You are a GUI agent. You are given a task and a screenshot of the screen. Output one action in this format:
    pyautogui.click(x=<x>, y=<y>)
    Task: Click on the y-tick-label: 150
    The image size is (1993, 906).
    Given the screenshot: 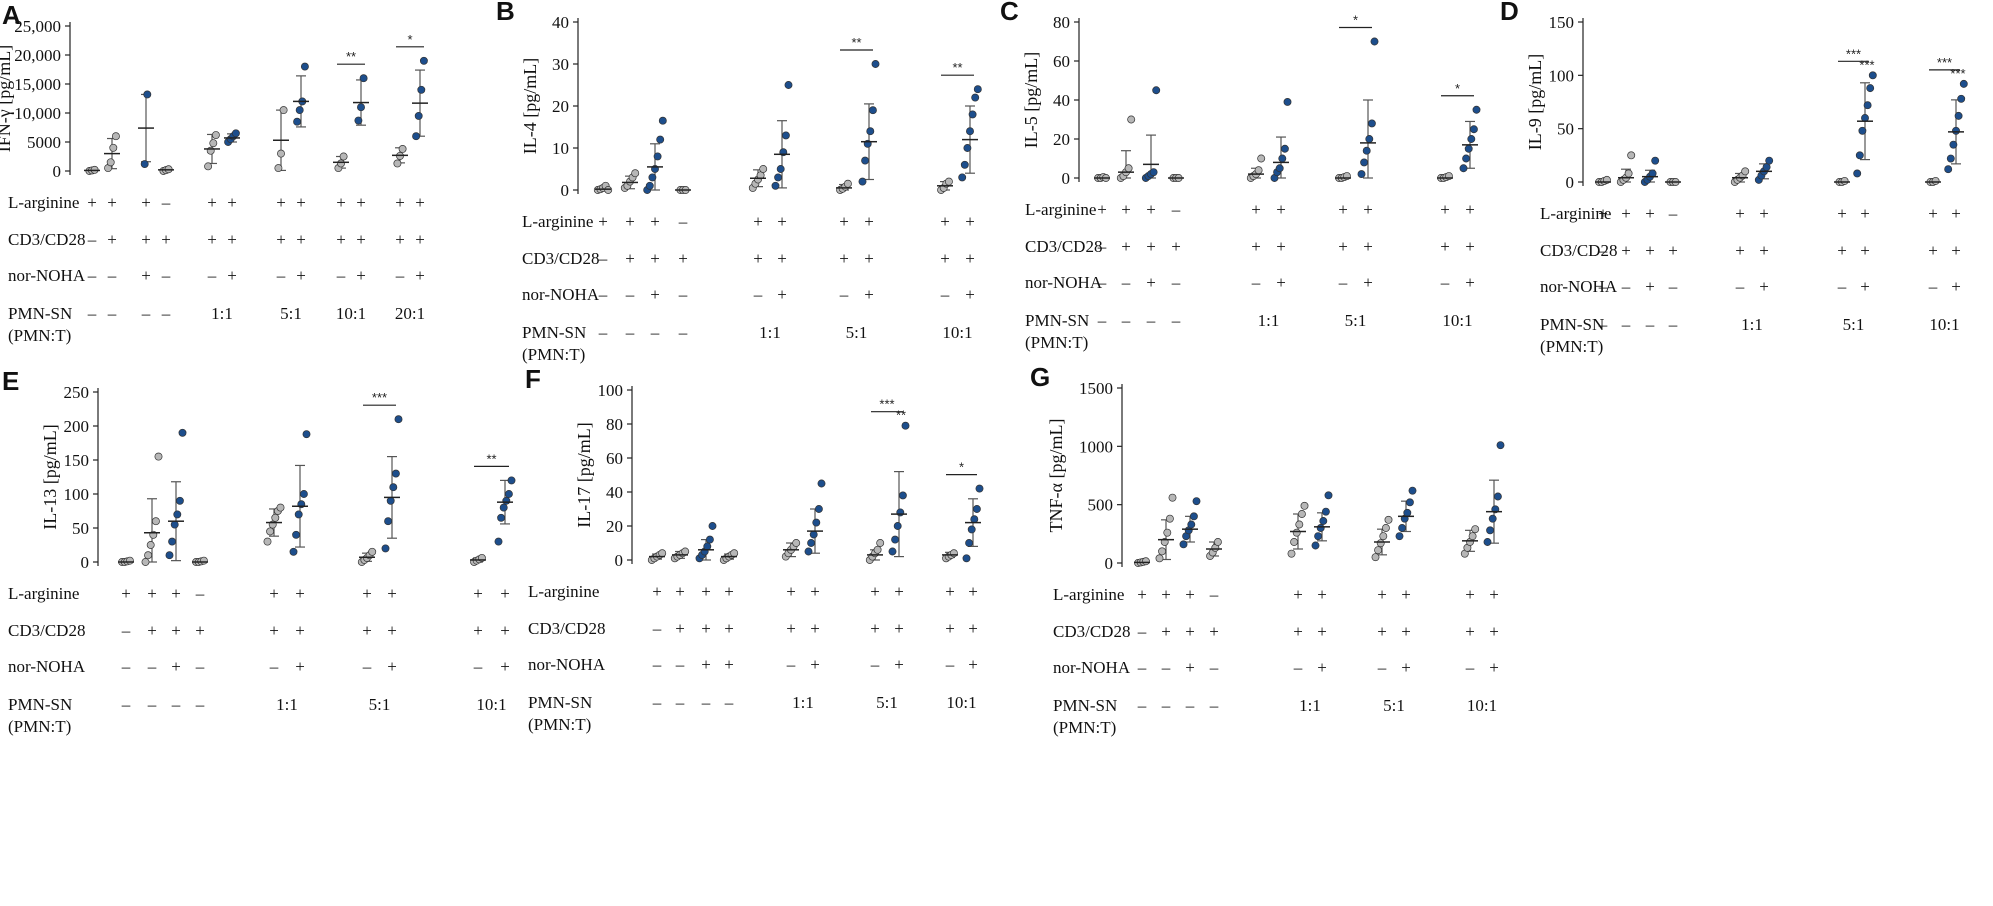 What is the action you would take?
    pyautogui.click(x=77, y=460)
    